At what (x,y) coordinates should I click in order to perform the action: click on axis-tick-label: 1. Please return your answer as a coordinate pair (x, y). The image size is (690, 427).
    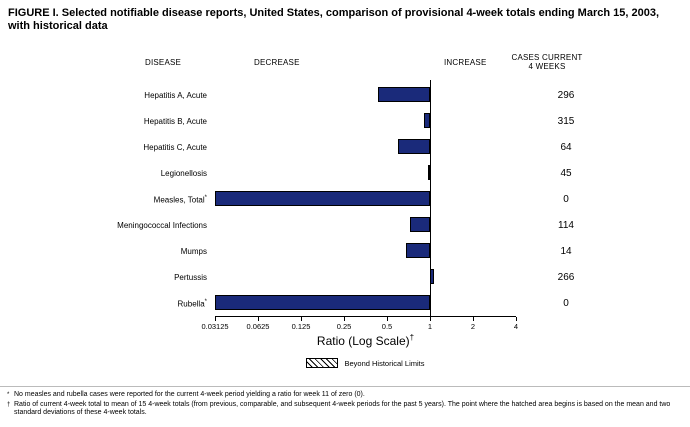
    Looking at the image, I should click on (430, 326).